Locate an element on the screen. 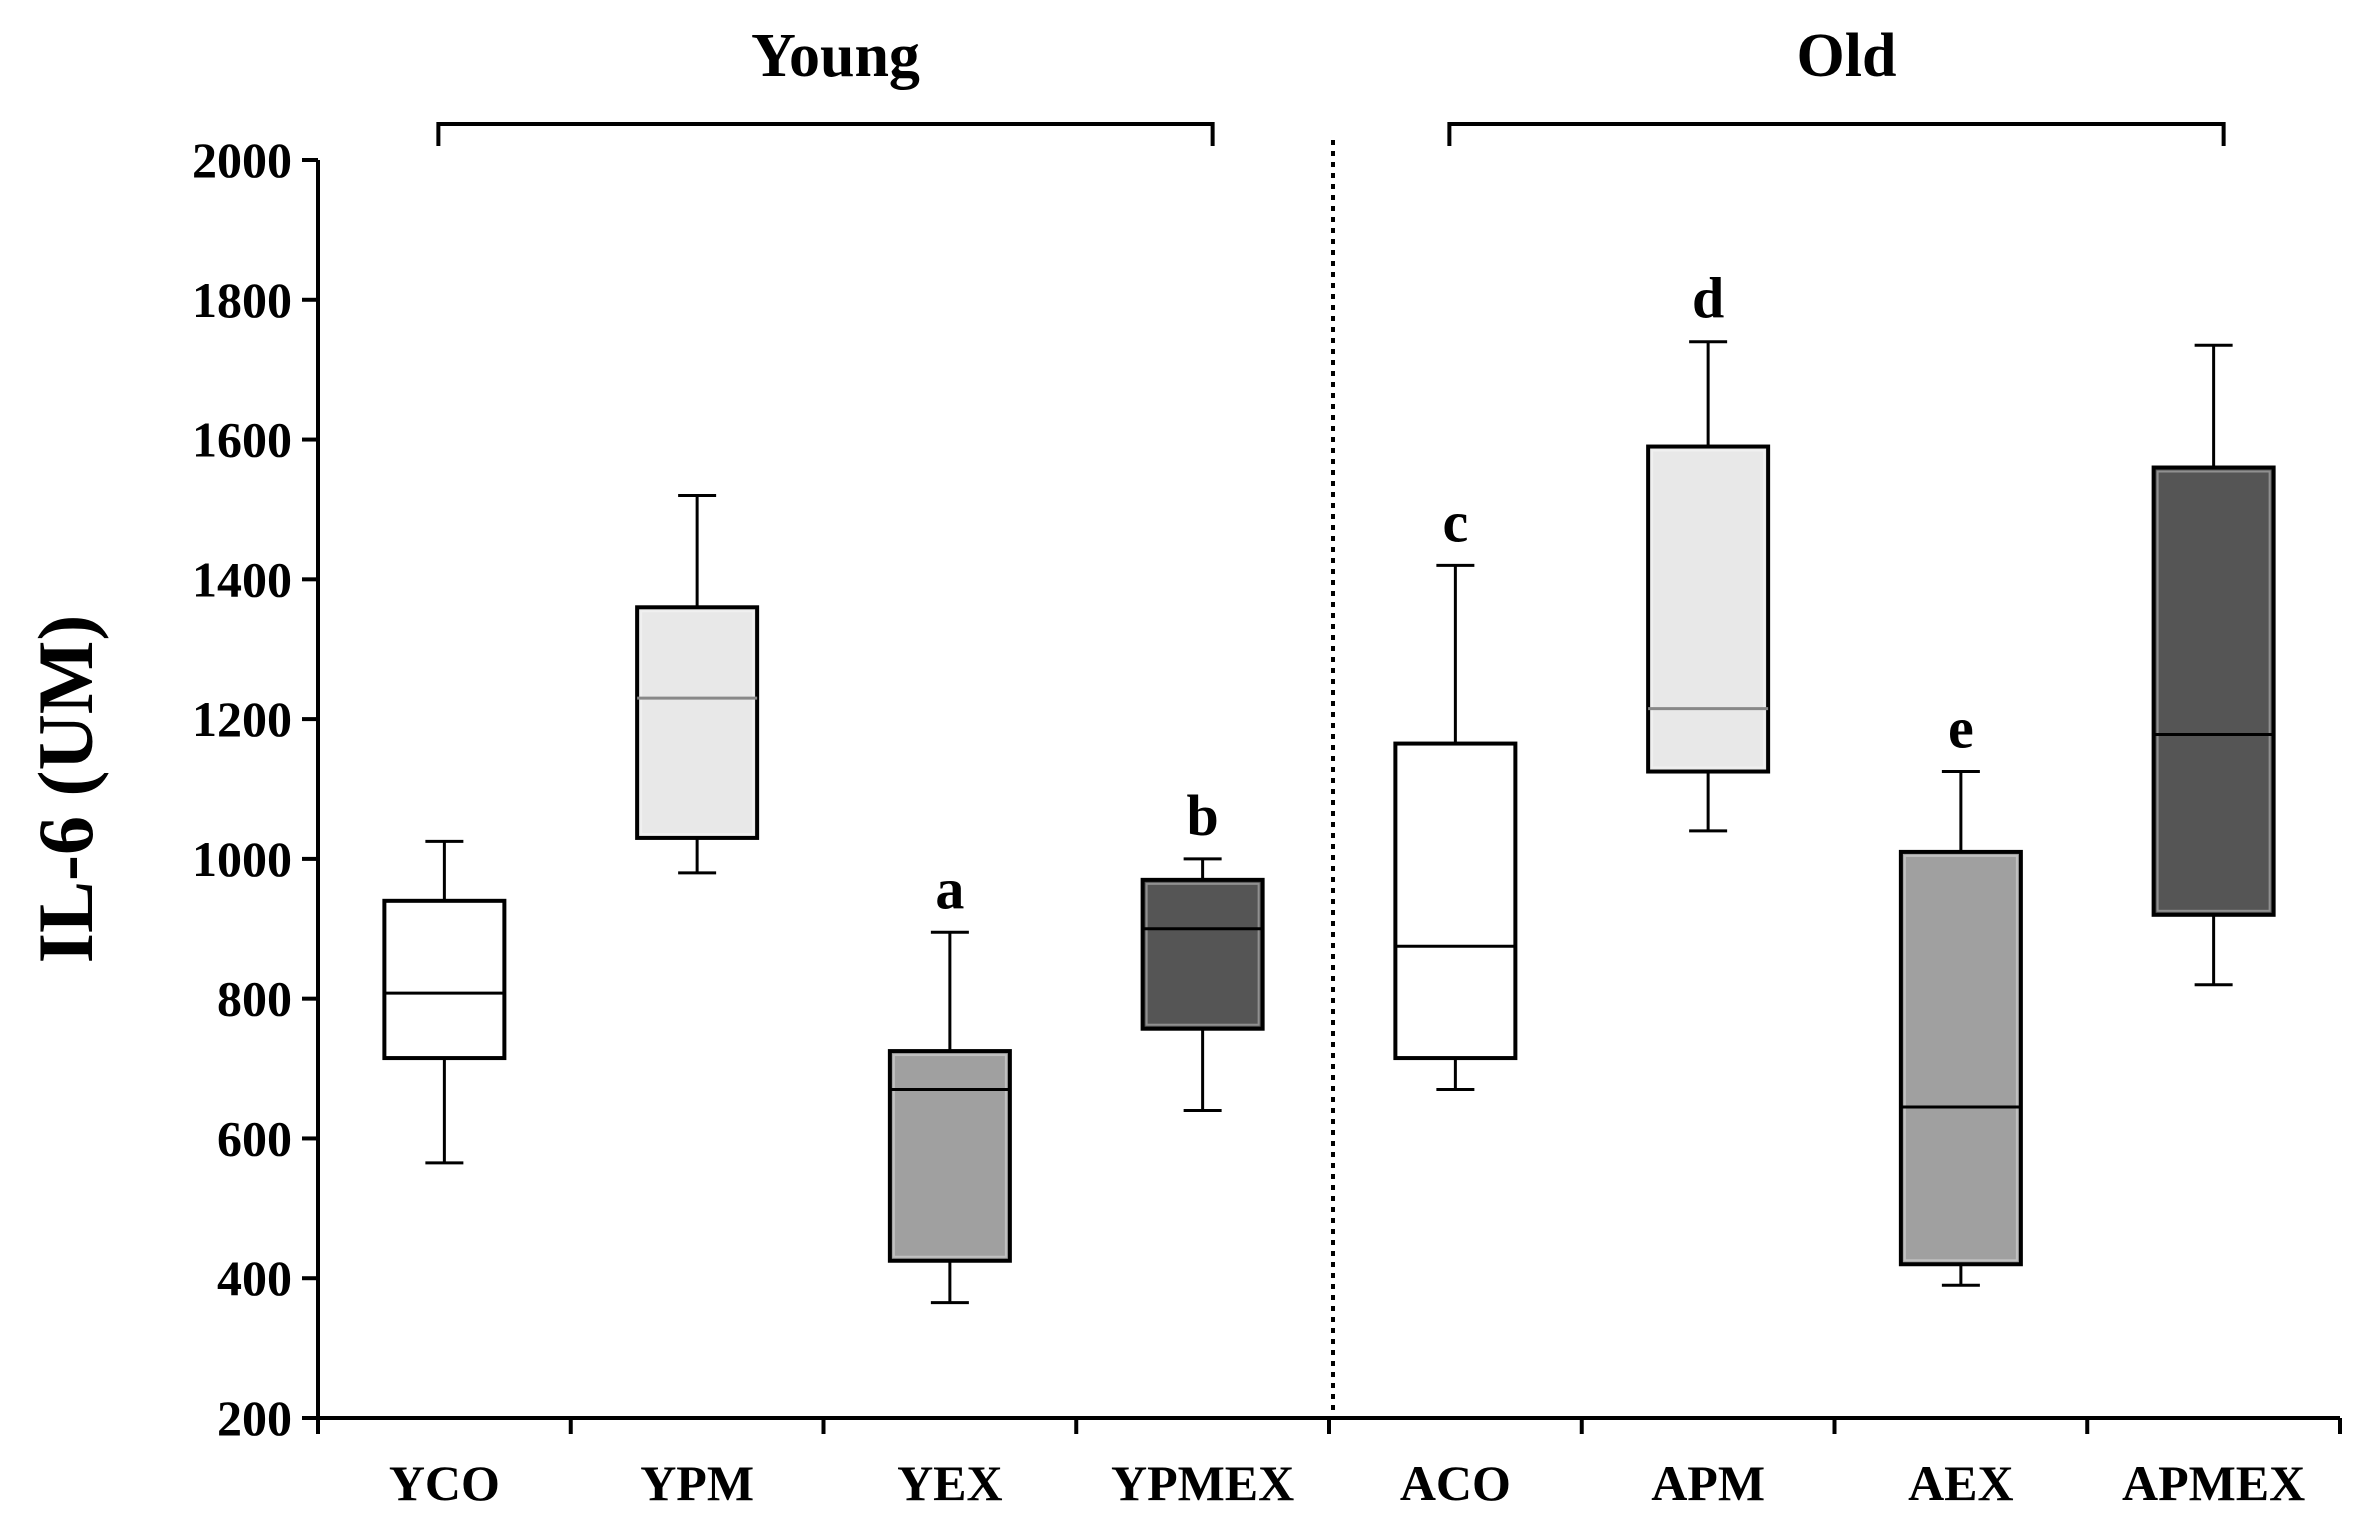 Image resolution: width=2371 pixels, height=1529 pixels. y-axis-label: IL-6 (UM) is located at coordinates (65, 789).